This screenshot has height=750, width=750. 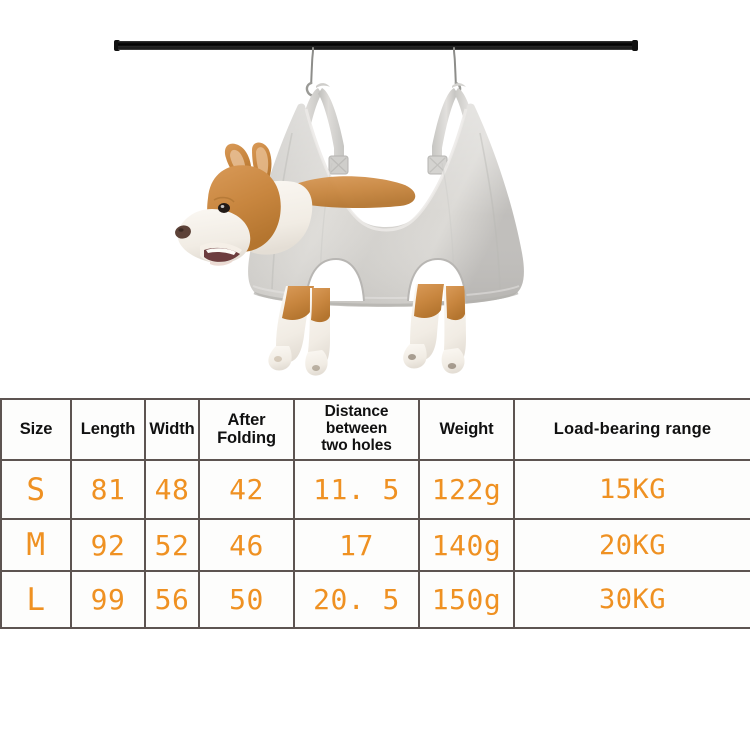 What do you see at coordinates (356, 412) in the screenshot?
I see `distance-line1: Distance` at bounding box center [356, 412].